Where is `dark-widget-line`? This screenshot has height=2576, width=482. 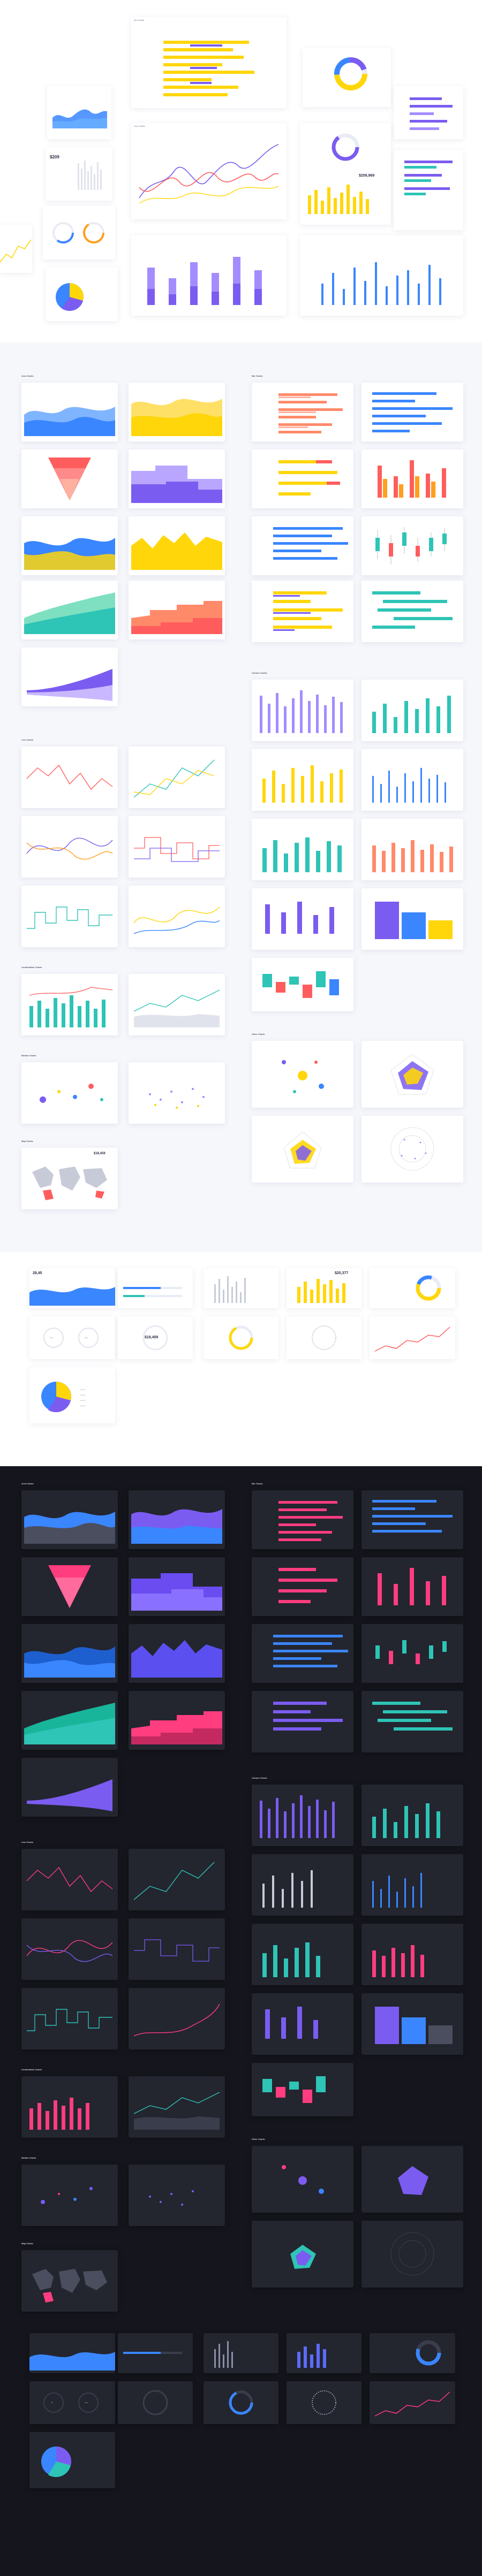
dark-widget-line is located at coordinates (412, 2402).